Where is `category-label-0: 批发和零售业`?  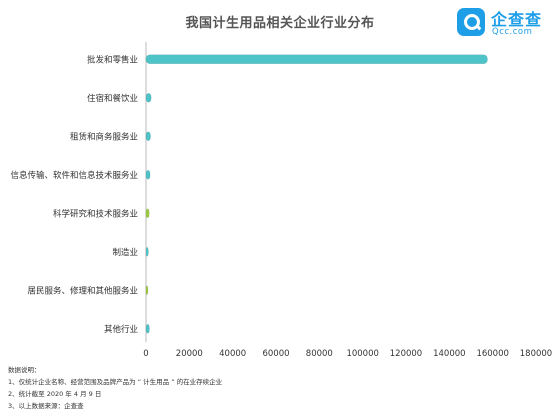
category-label-0: 批发和零售业 is located at coordinates (112, 59).